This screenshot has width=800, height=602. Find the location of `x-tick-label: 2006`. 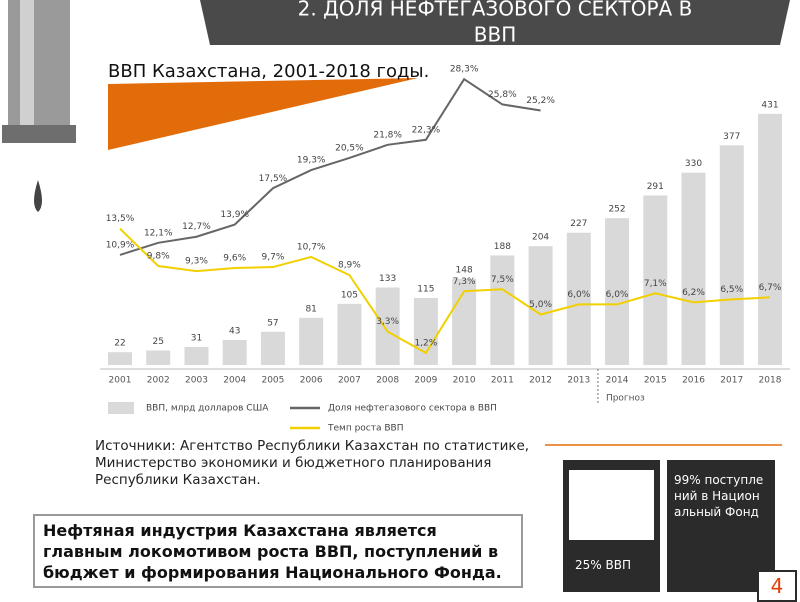

x-tick-label: 2006 is located at coordinates (311, 381).